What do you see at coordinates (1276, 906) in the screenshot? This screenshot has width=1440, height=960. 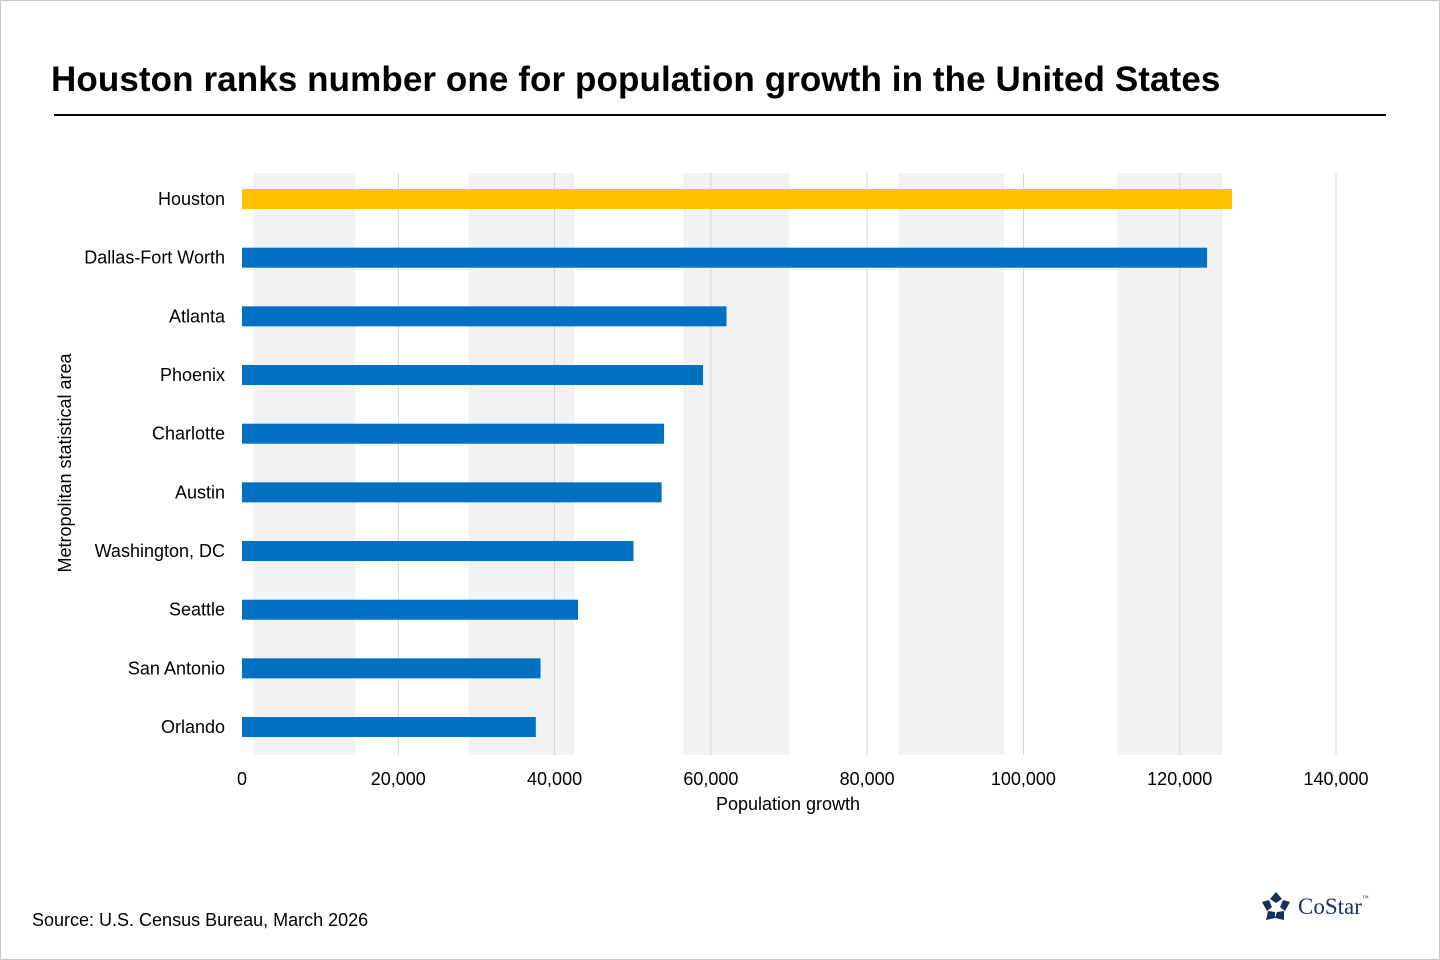 I see `costar-star-icon` at bounding box center [1276, 906].